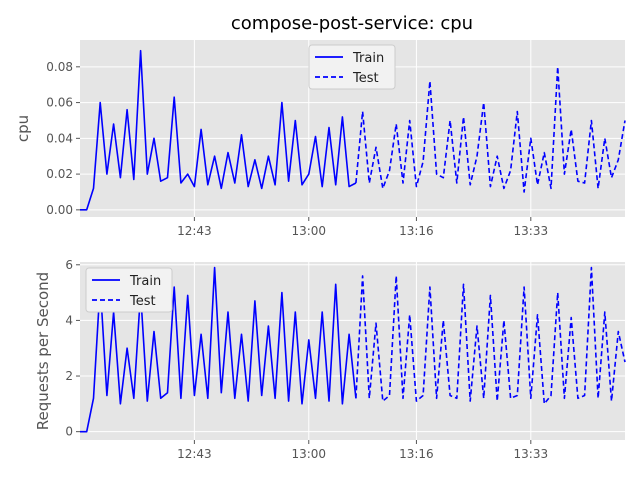 The image size is (640, 480). Describe the element at coordinates (69, 432) in the screenshot. I see `y-tick-label: 0` at that location.